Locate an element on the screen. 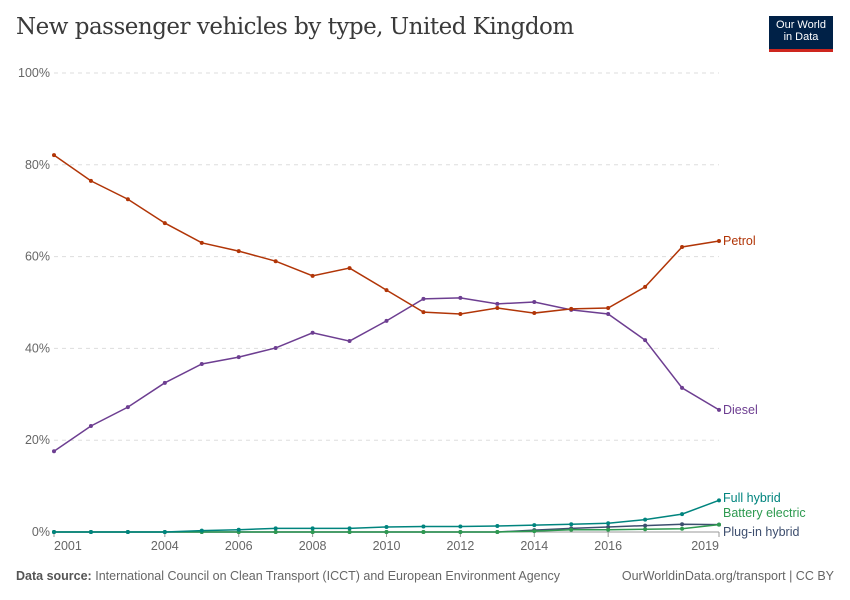  series-label: Full hybrid is located at coordinates (752, 498).